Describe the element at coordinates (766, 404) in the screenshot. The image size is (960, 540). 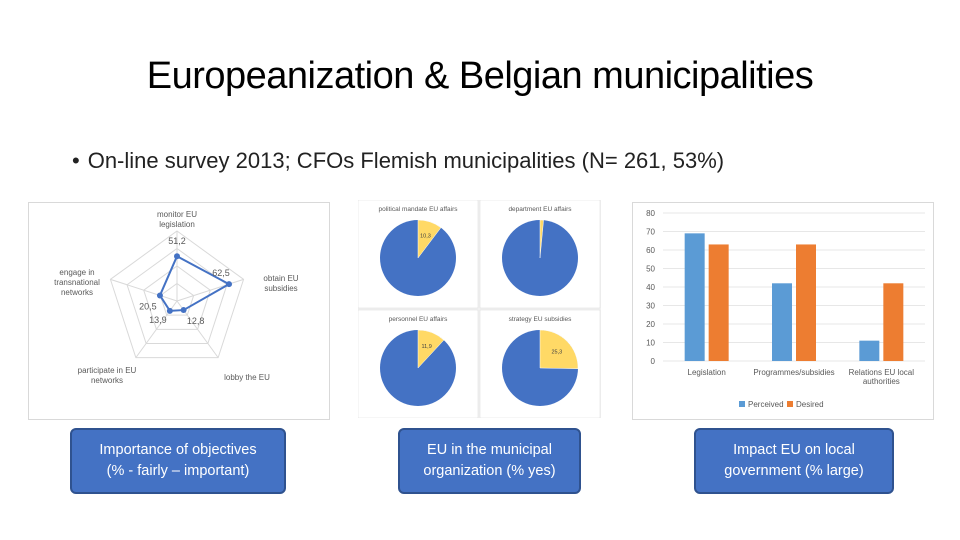
I see `legend-label: Perceived` at that location.